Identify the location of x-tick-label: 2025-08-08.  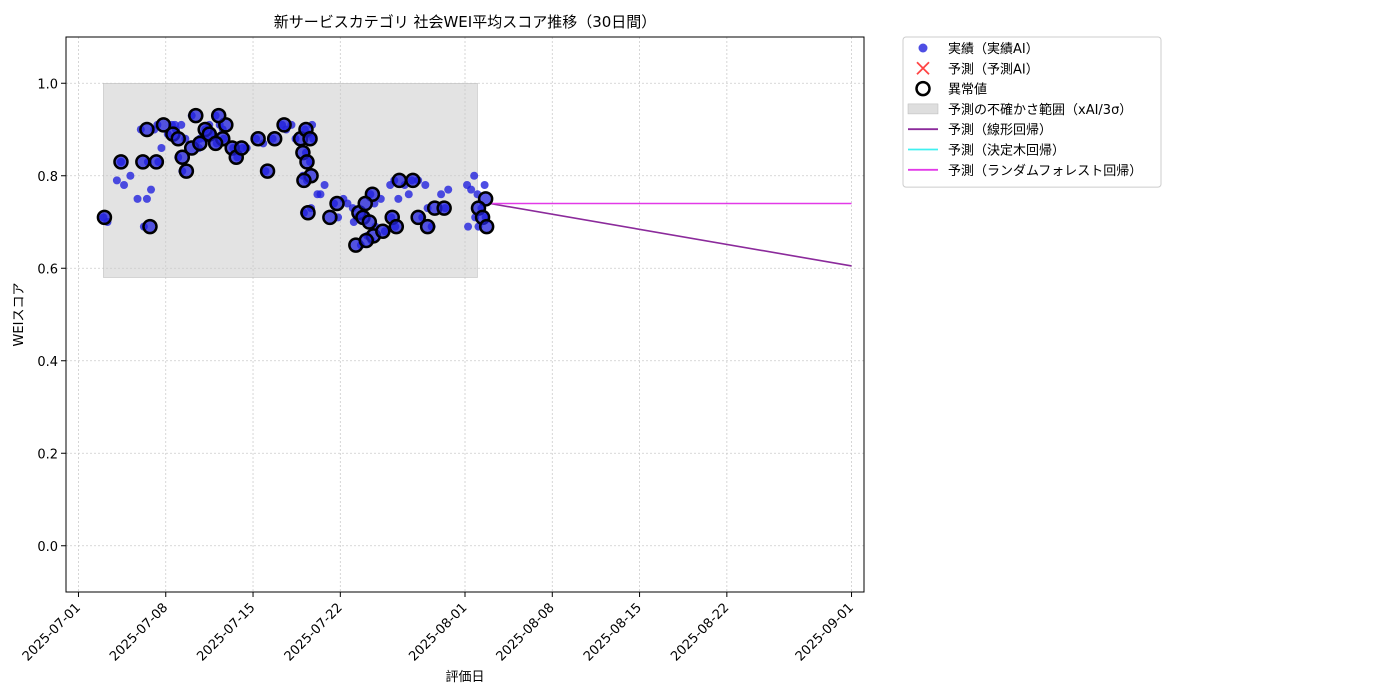
(526, 632).